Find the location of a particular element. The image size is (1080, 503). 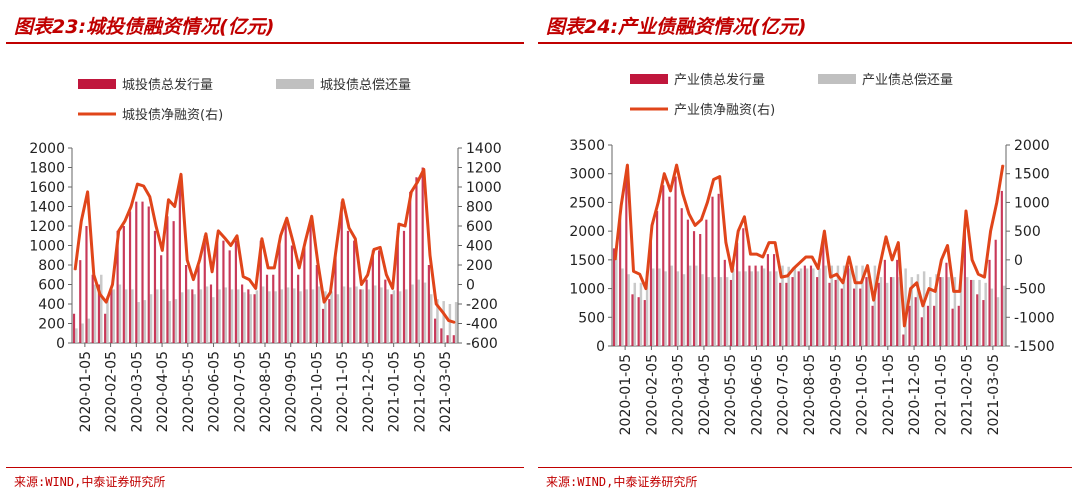

x-tick-label: 2020-10-05 is located at coordinates (318, 391).